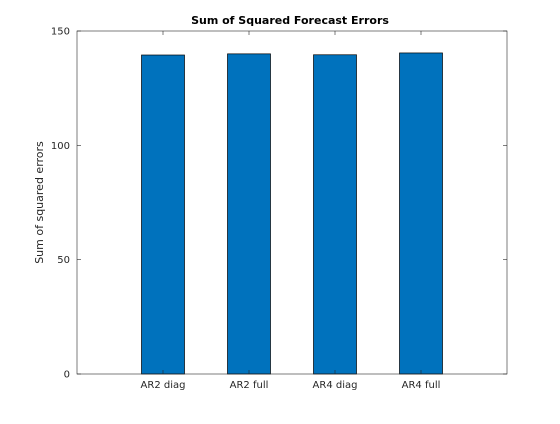 This screenshot has width=560, height=424. I want to click on bar-ar4-full, so click(421, 213).